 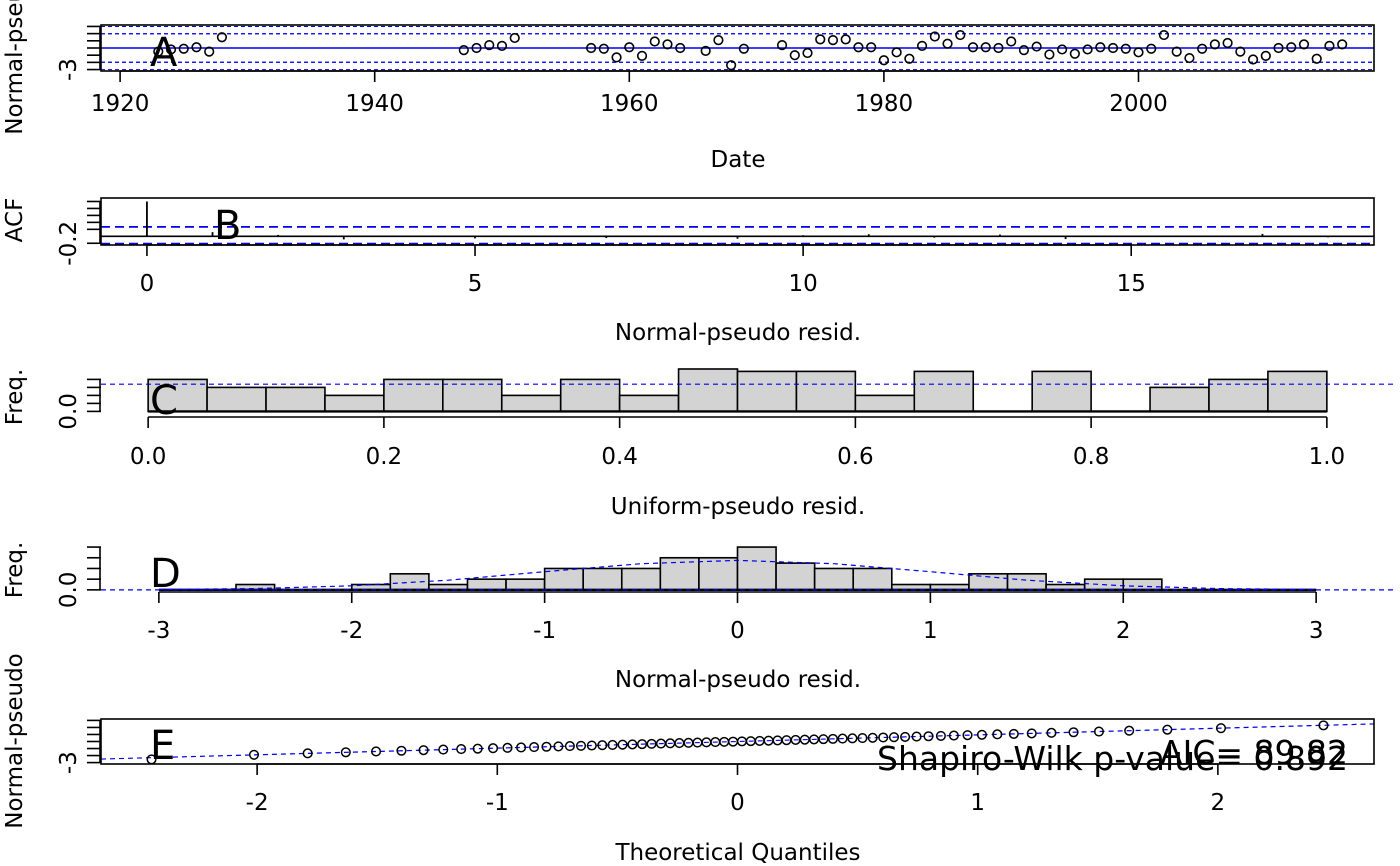 What do you see at coordinates (737, 631) in the screenshot?
I see `panel-d-xtick-label: 0` at bounding box center [737, 631].